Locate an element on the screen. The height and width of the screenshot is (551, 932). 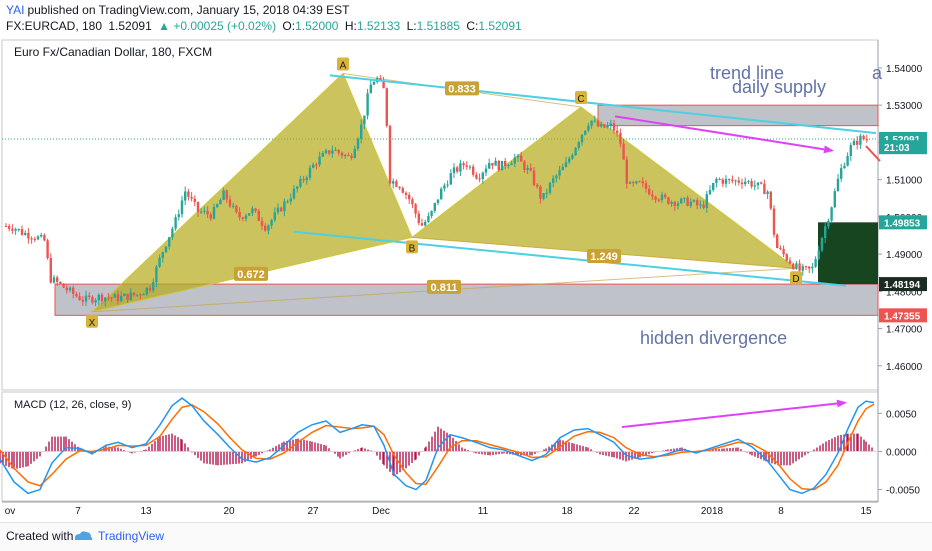
macd-title: MACD (12, 26, close, 9) is located at coordinates (72, 405).